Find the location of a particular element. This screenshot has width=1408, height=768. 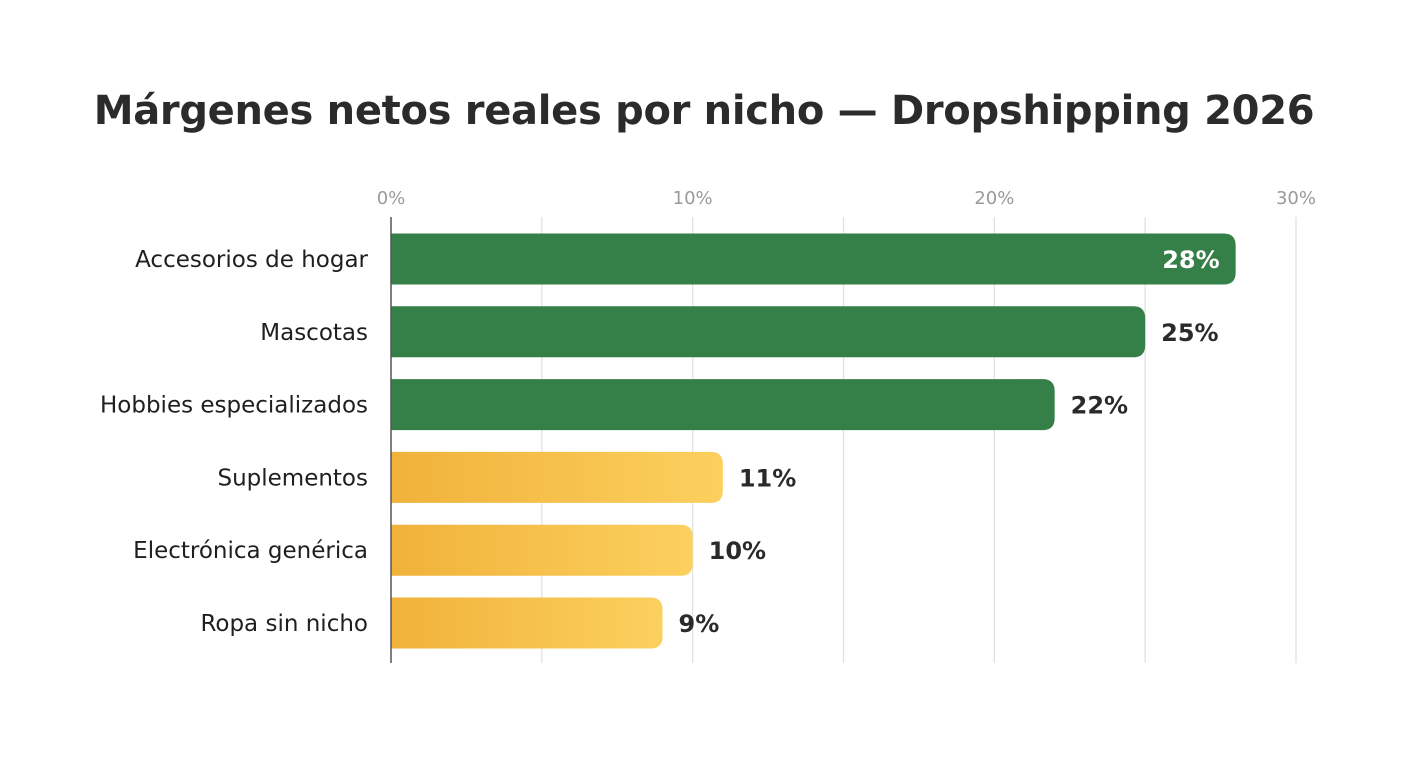

x-tick-label: 10% is located at coordinates (693, 198).